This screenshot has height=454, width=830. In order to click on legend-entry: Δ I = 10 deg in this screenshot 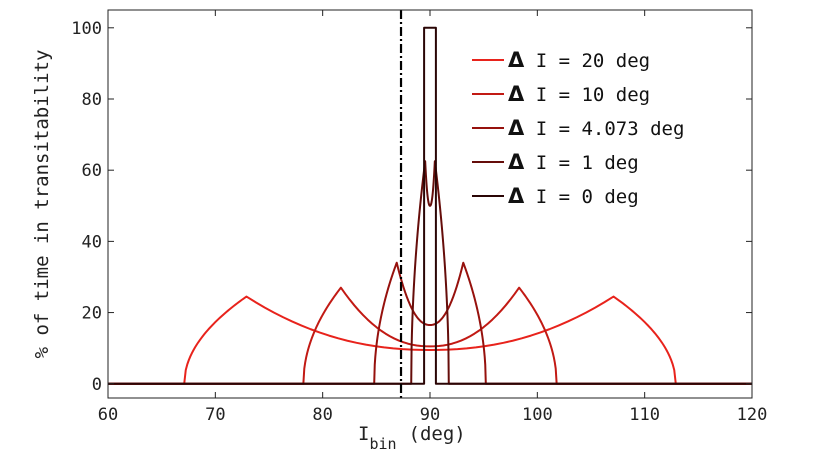, I will do `click(579, 94)`.